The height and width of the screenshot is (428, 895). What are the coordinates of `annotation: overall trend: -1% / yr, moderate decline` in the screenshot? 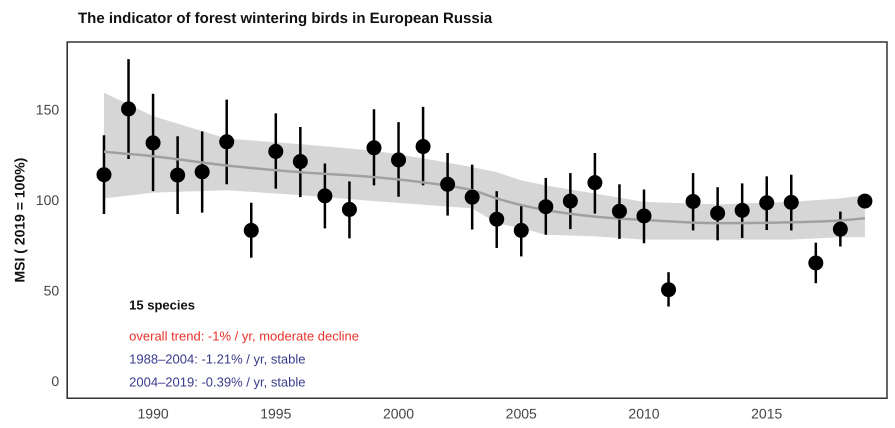 It's located at (244, 336).